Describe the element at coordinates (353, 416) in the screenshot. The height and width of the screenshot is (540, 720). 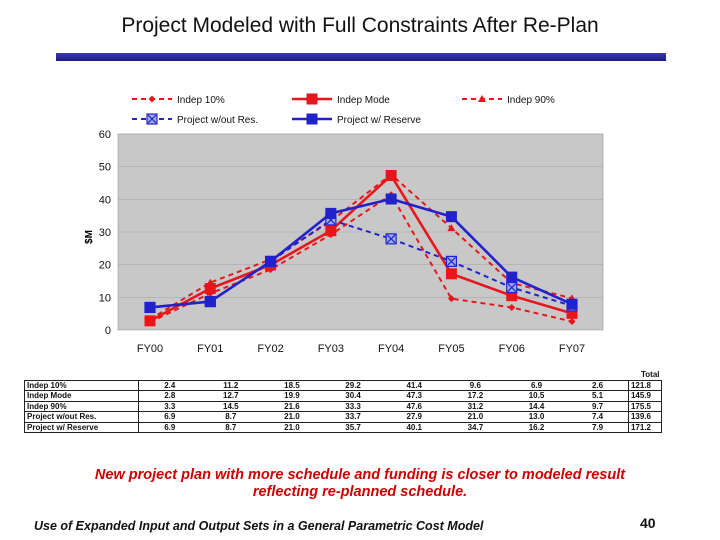
I see `table-cell: 33.7` at that location.